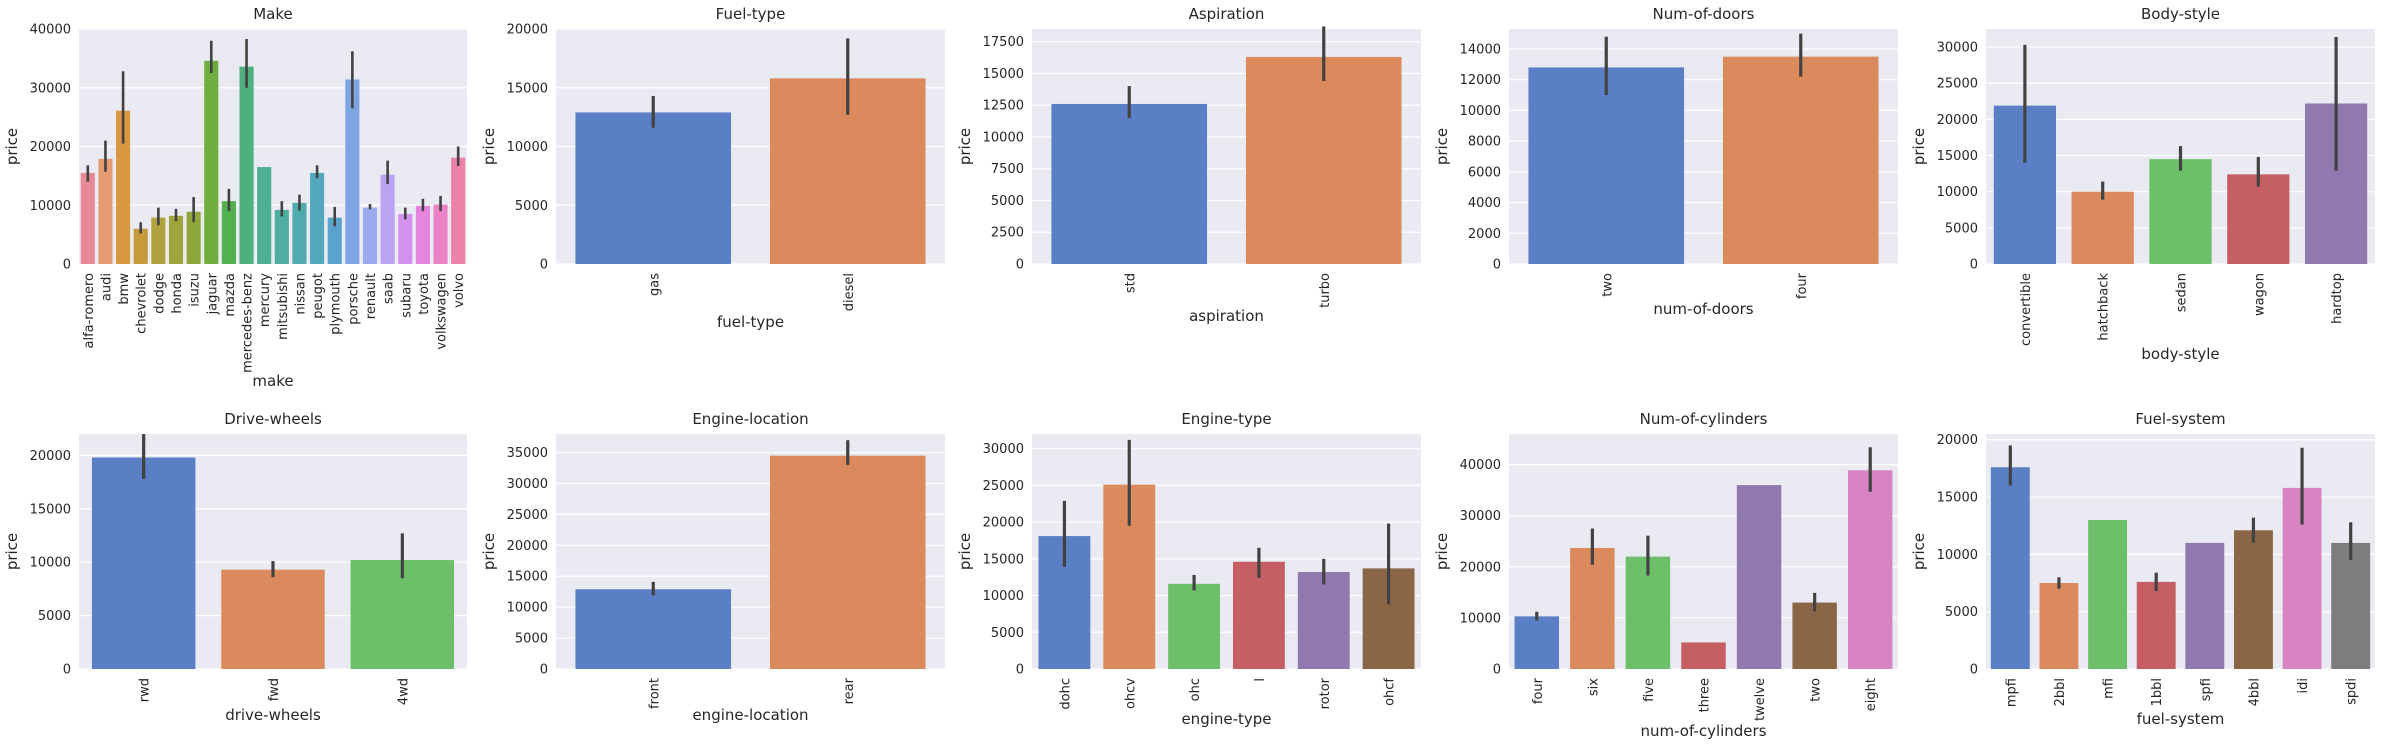  I want to click on x-tick-label: saab, so click(389, 288).